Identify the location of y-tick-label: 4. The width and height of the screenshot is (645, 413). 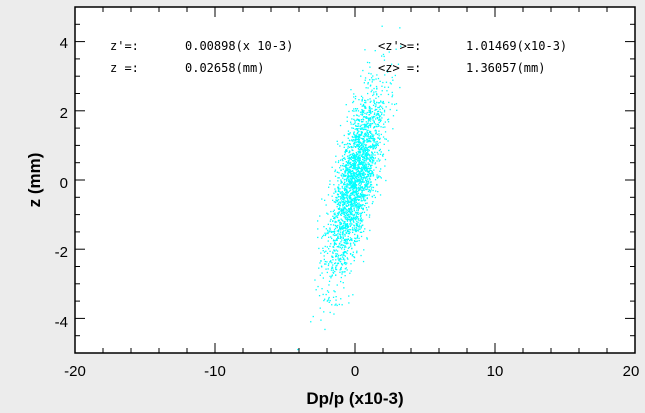
(64, 43).